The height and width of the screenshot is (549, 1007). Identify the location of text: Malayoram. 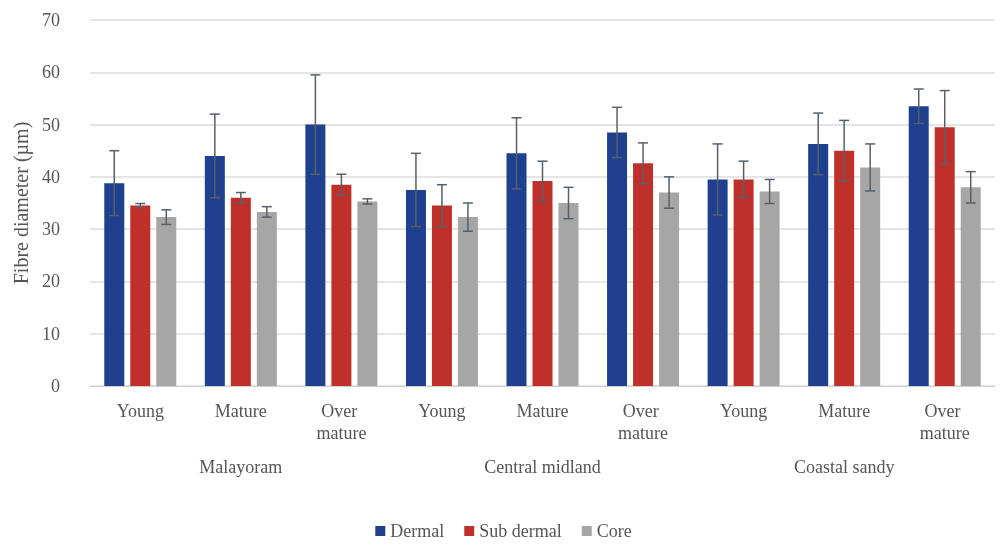
(241, 467).